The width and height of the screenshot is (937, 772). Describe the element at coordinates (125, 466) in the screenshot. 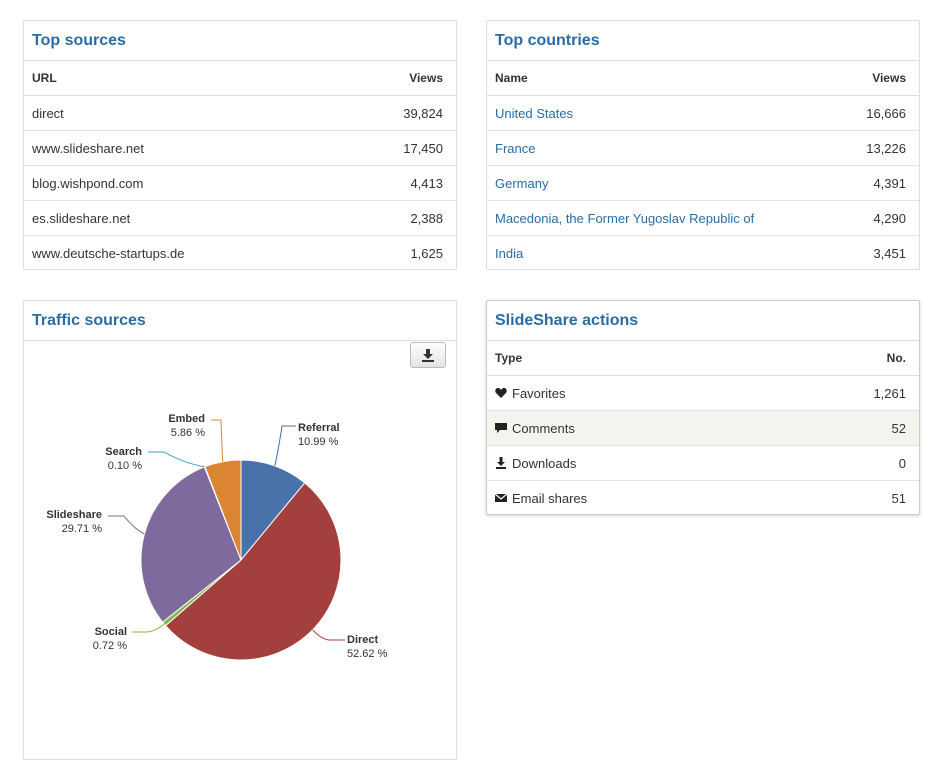

I see `pie-label-percent: 0.10 %` at that location.